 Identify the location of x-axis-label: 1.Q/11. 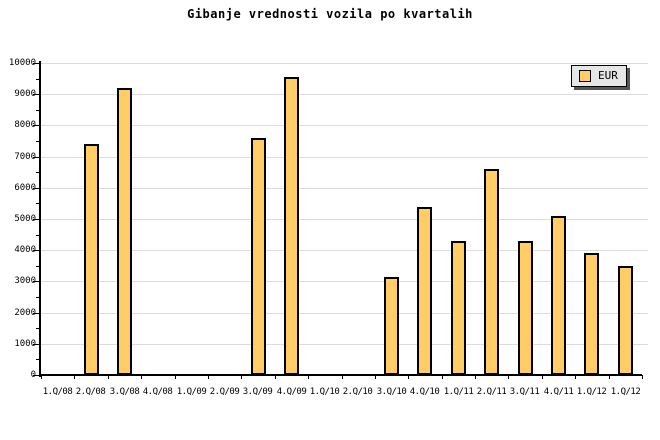
(458, 392).